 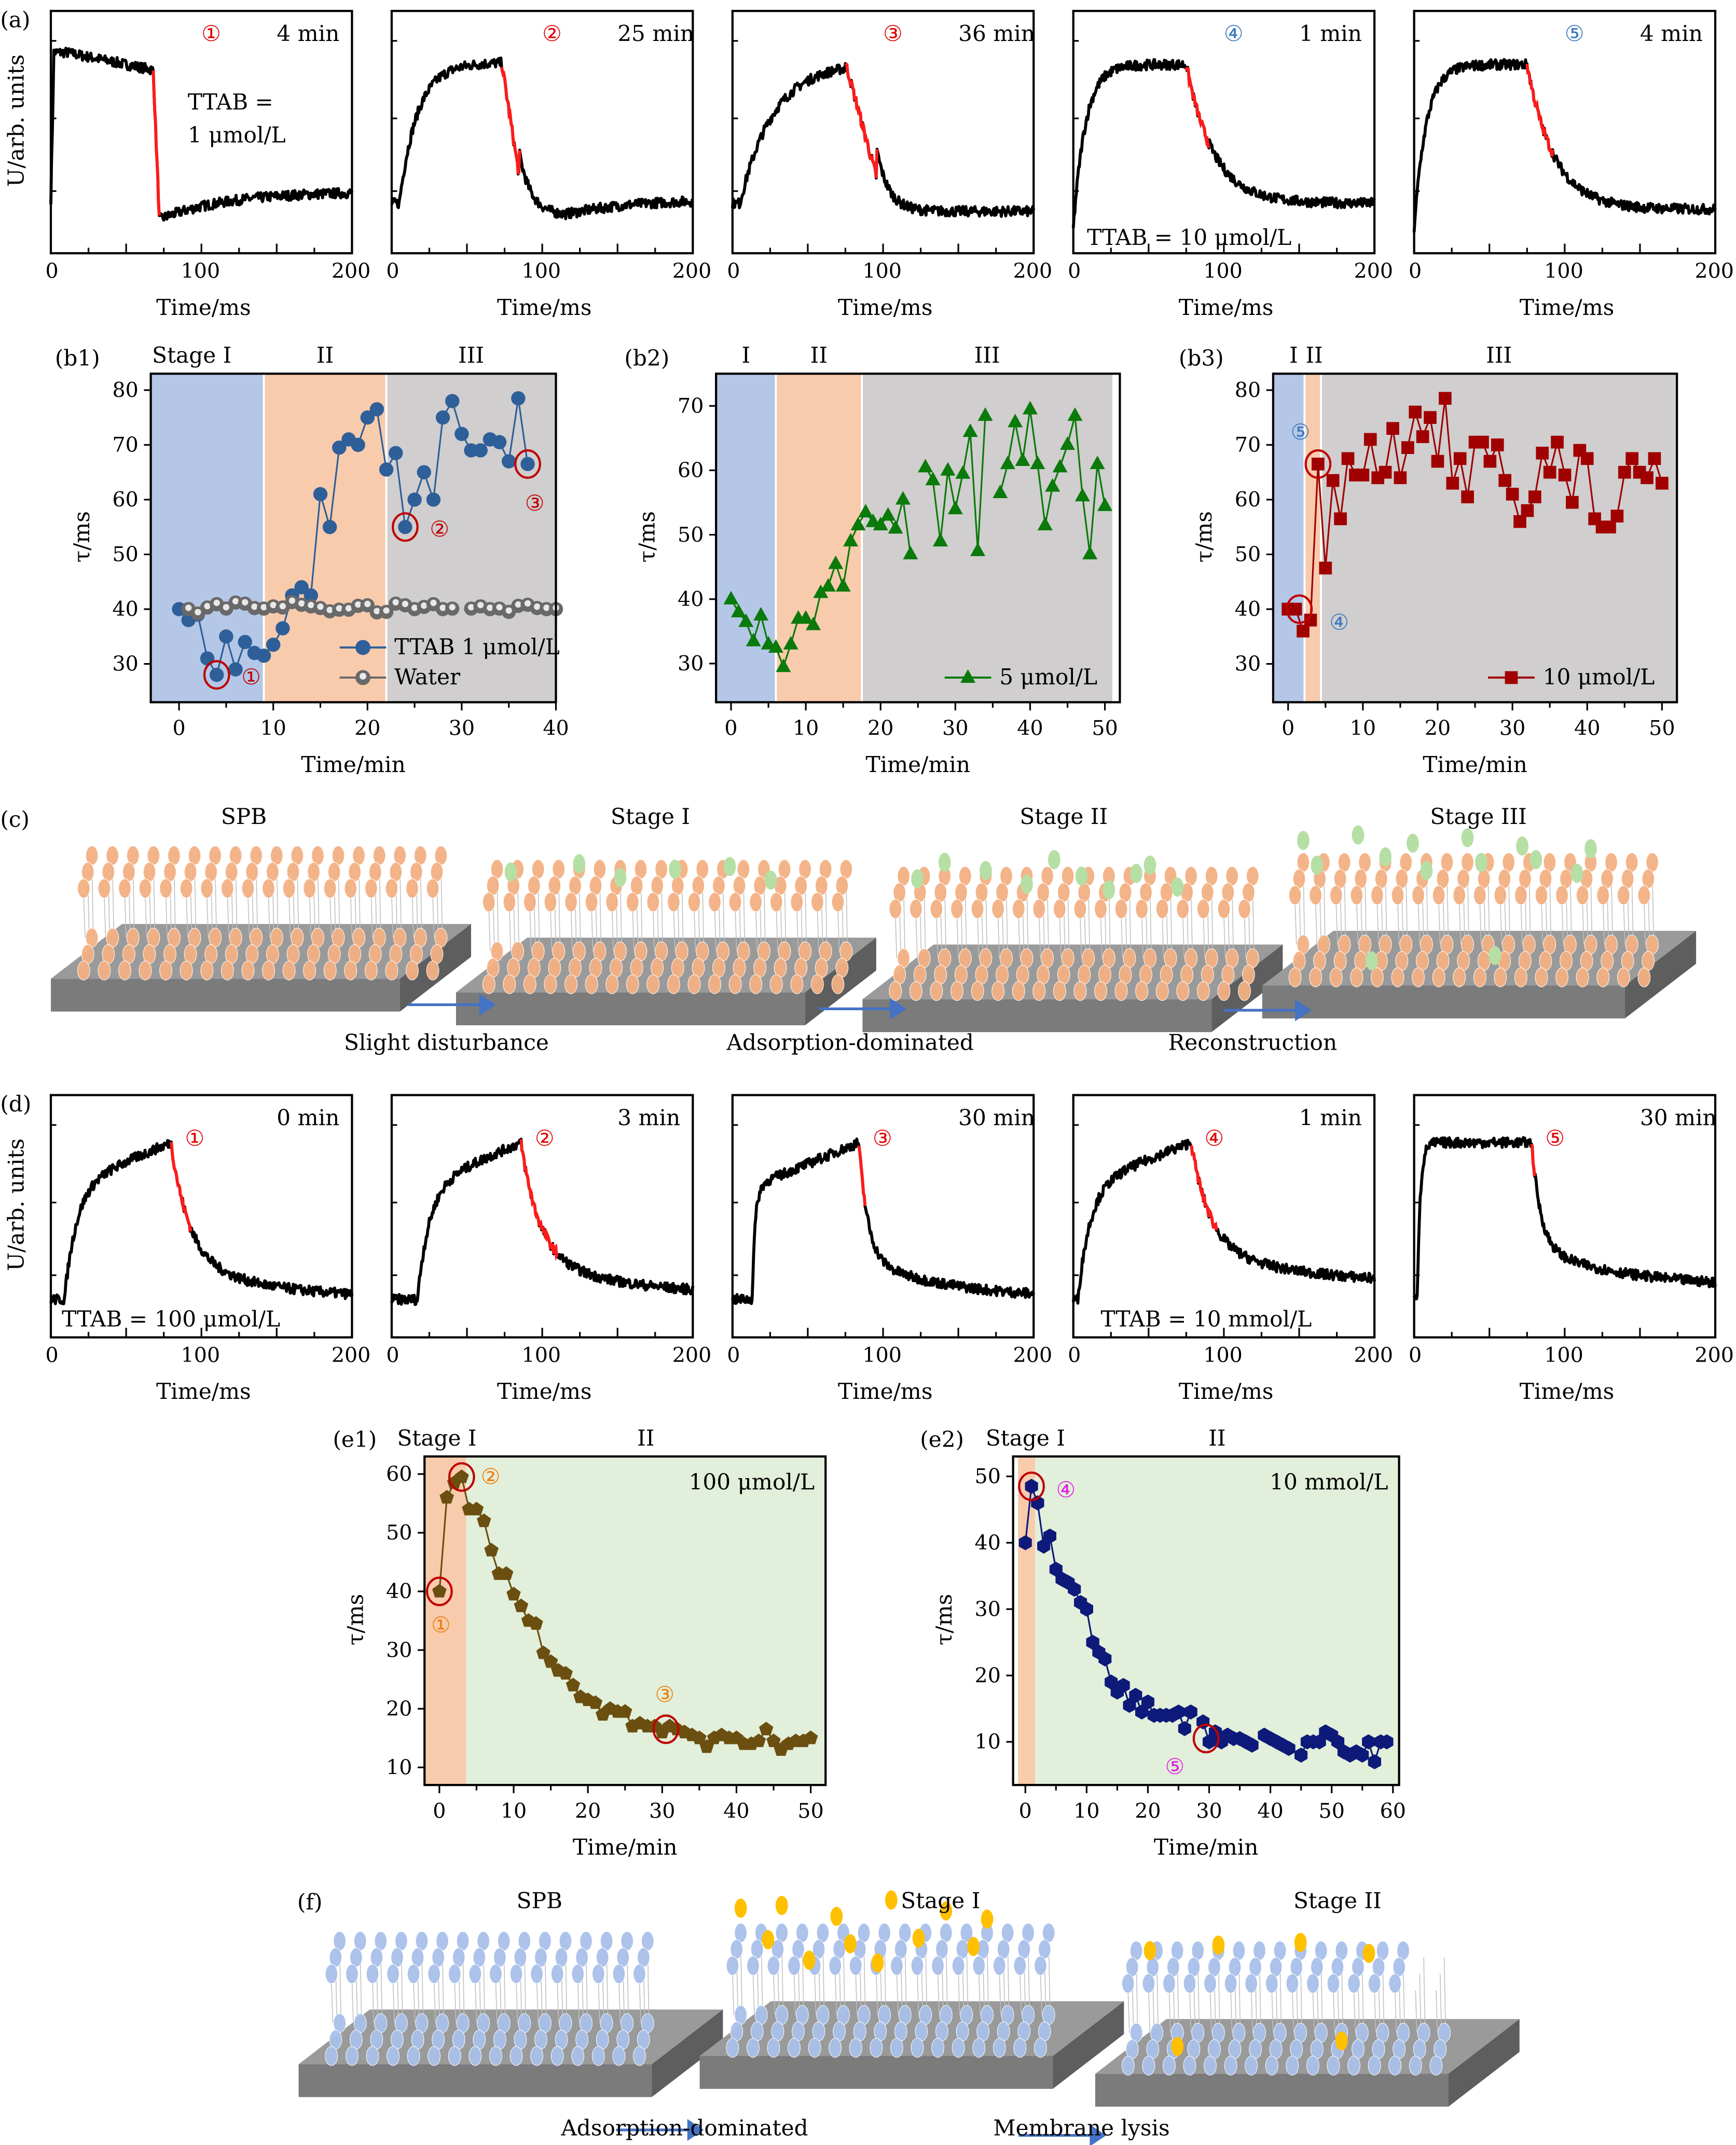 I want to click on signal-trace, so click(x=1224, y=1221).